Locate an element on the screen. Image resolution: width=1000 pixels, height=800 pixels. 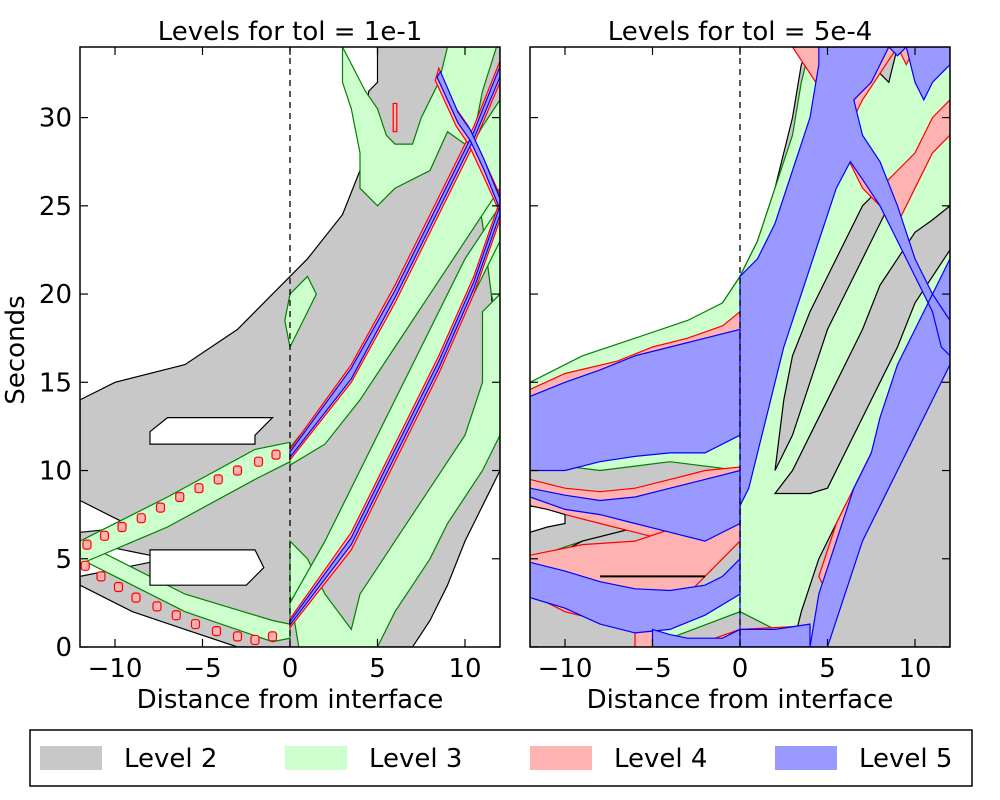
y-tick-label: 15 is located at coordinates (55, 383).